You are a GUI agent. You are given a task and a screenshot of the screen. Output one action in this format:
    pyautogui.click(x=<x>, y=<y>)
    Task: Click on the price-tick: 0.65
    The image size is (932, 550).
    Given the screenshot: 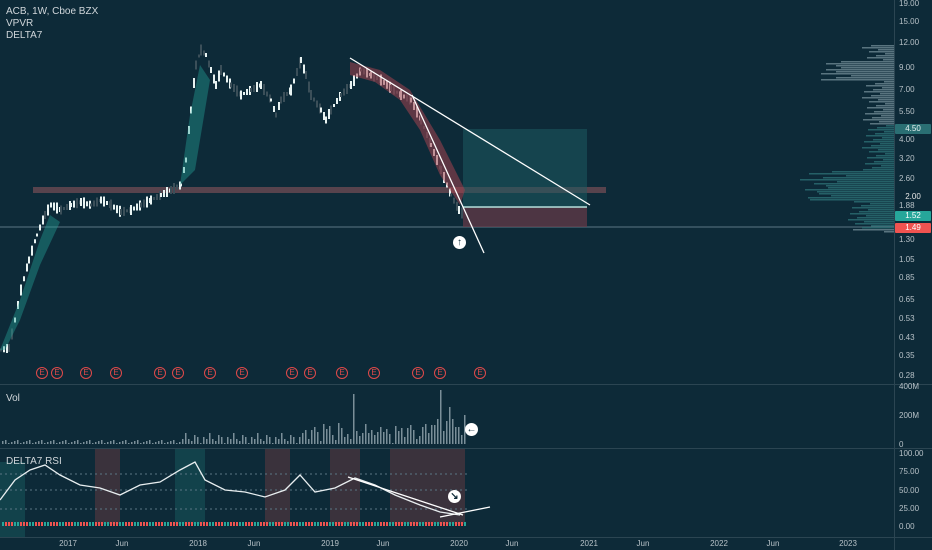 What is the action you would take?
    pyautogui.click(x=907, y=299)
    